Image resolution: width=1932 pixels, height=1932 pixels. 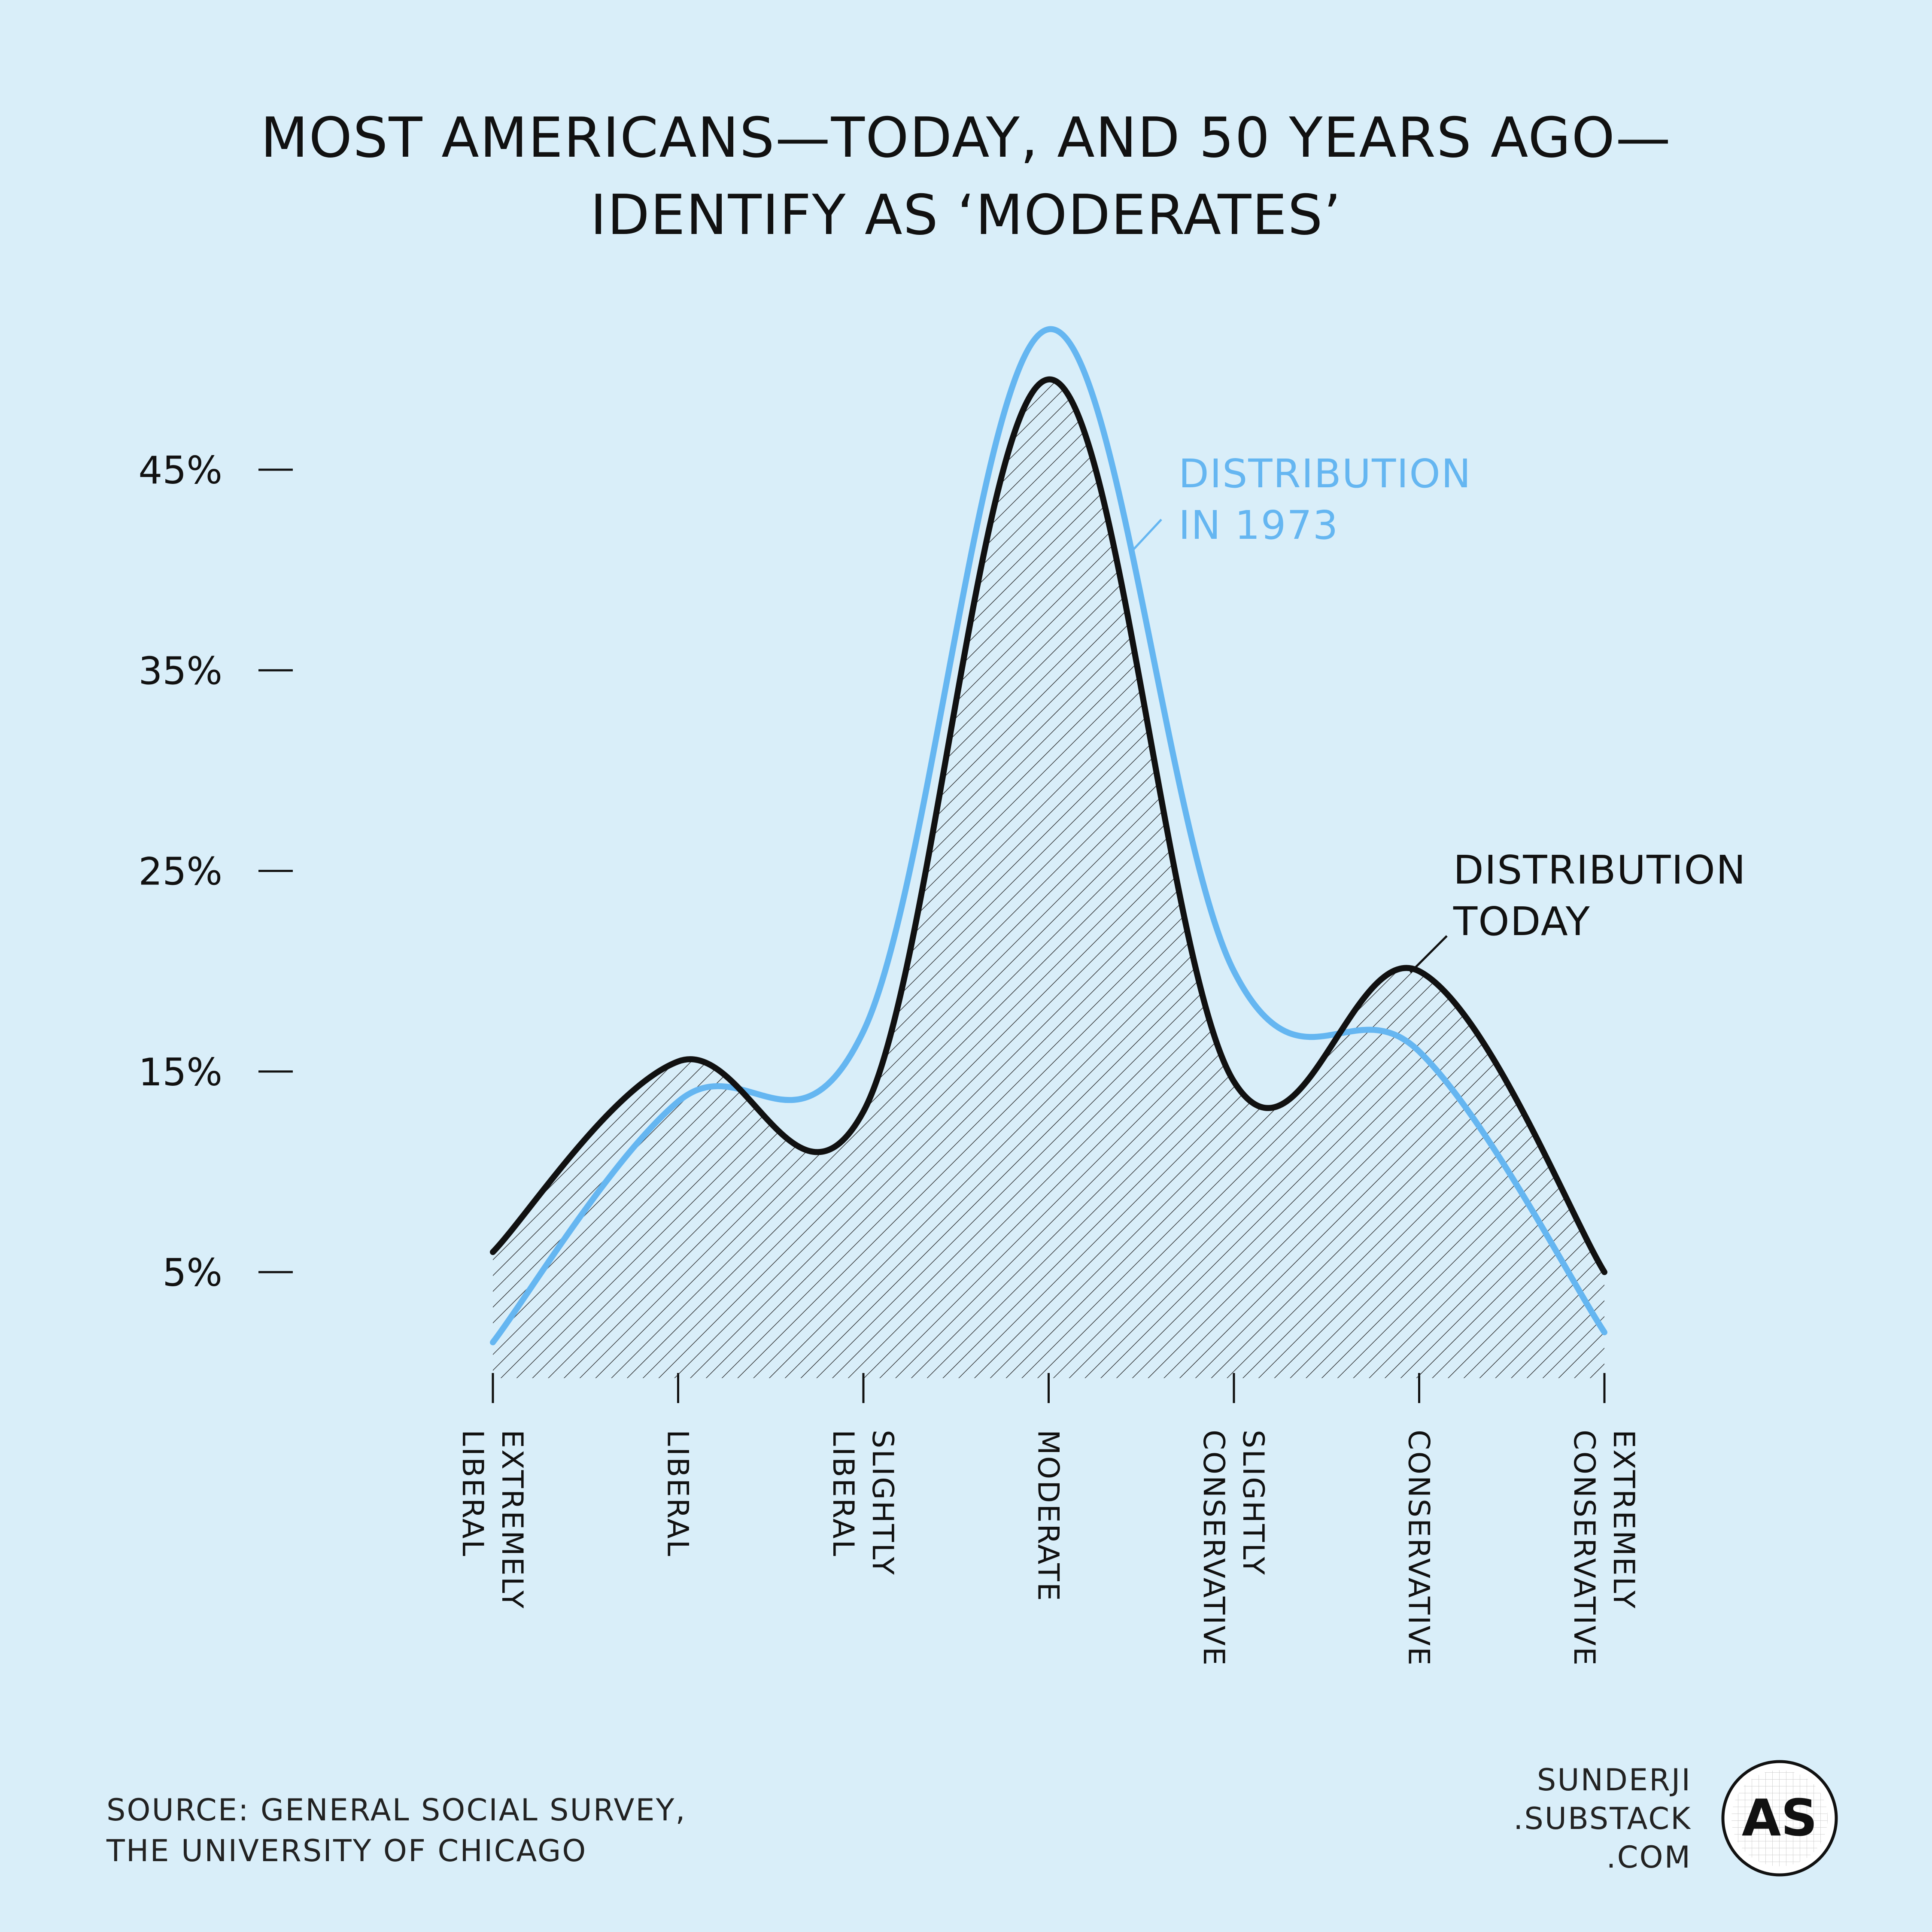 What do you see at coordinates (1429, 954) in the screenshot?
I see `annotation-leader-today` at bounding box center [1429, 954].